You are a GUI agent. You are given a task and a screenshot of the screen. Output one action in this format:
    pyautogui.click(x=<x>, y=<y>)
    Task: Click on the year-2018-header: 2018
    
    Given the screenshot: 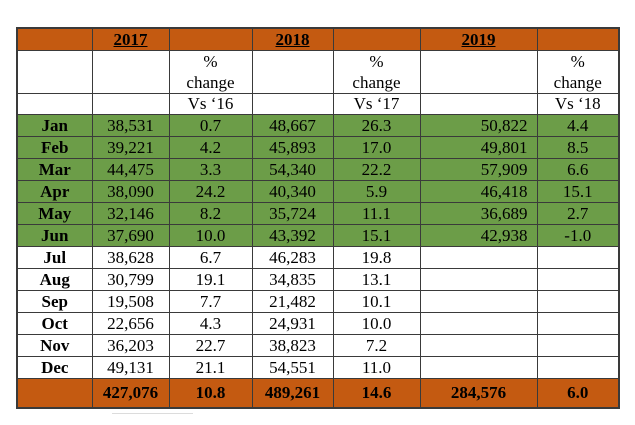 What is the action you would take?
    pyautogui.click(x=292, y=39)
    